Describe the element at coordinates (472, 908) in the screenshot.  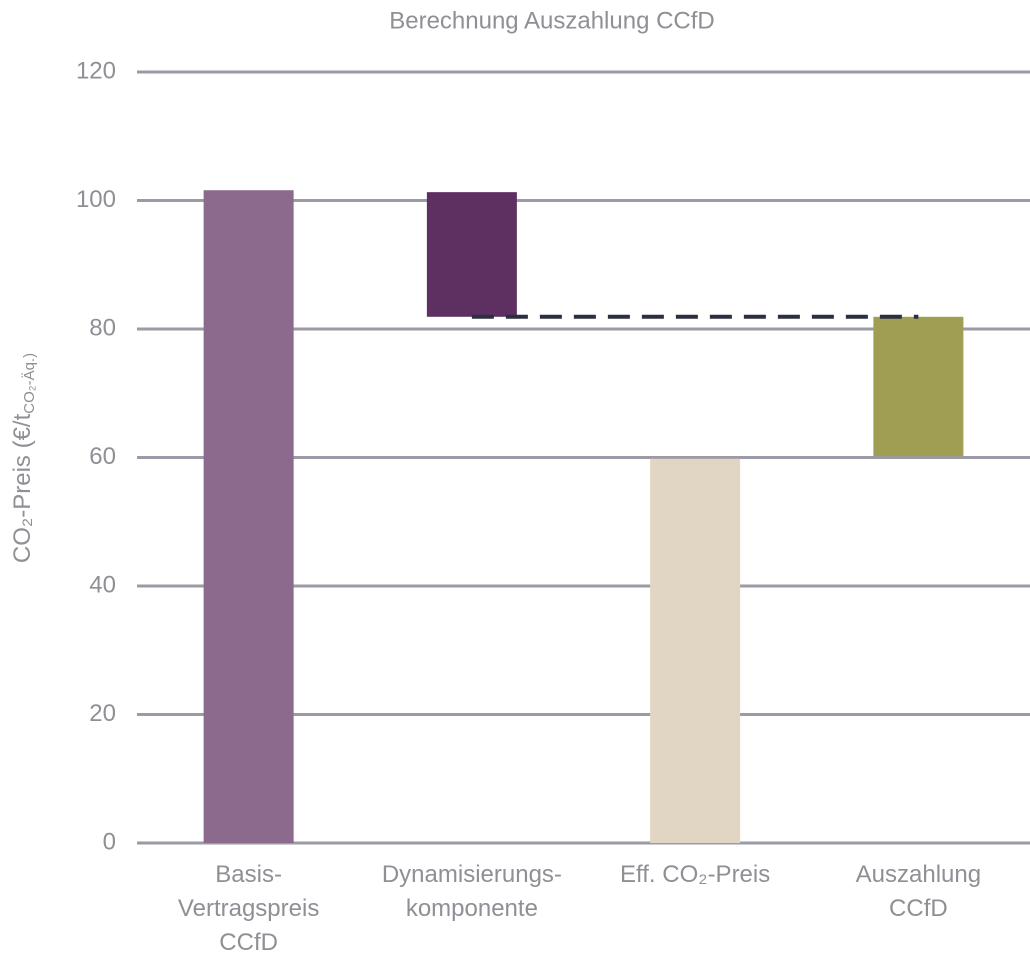
I see `x-tick-label-line: komponente` at that location.